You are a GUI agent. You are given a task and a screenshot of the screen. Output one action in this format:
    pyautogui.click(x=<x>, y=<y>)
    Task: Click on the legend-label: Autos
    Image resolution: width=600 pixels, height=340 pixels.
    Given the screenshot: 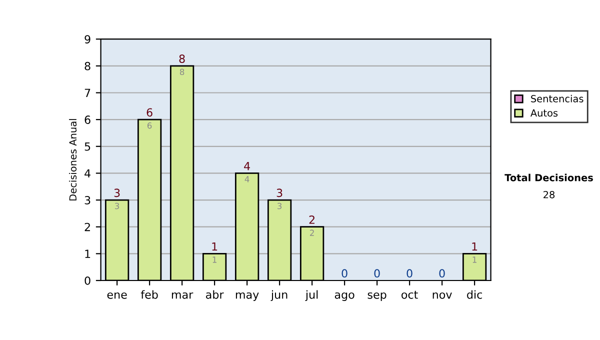 What is the action you would take?
    pyautogui.click(x=544, y=113)
    